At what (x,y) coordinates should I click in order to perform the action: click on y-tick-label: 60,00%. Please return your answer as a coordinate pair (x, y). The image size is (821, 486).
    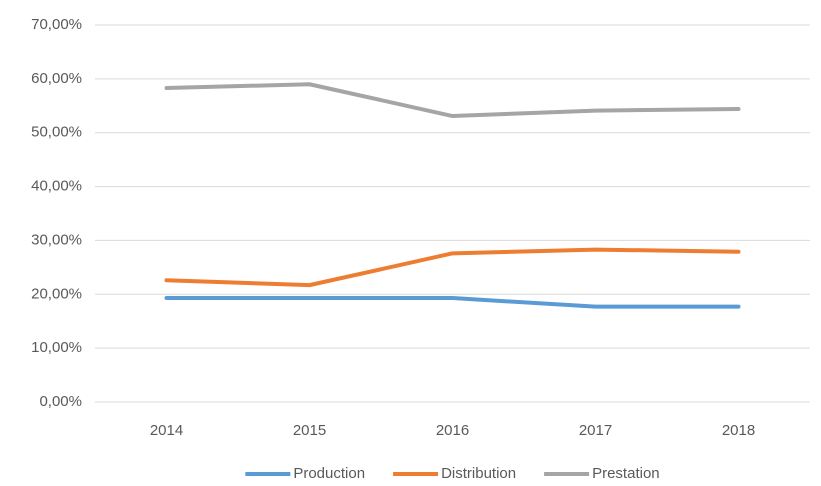
    Looking at the image, I should click on (56, 78).